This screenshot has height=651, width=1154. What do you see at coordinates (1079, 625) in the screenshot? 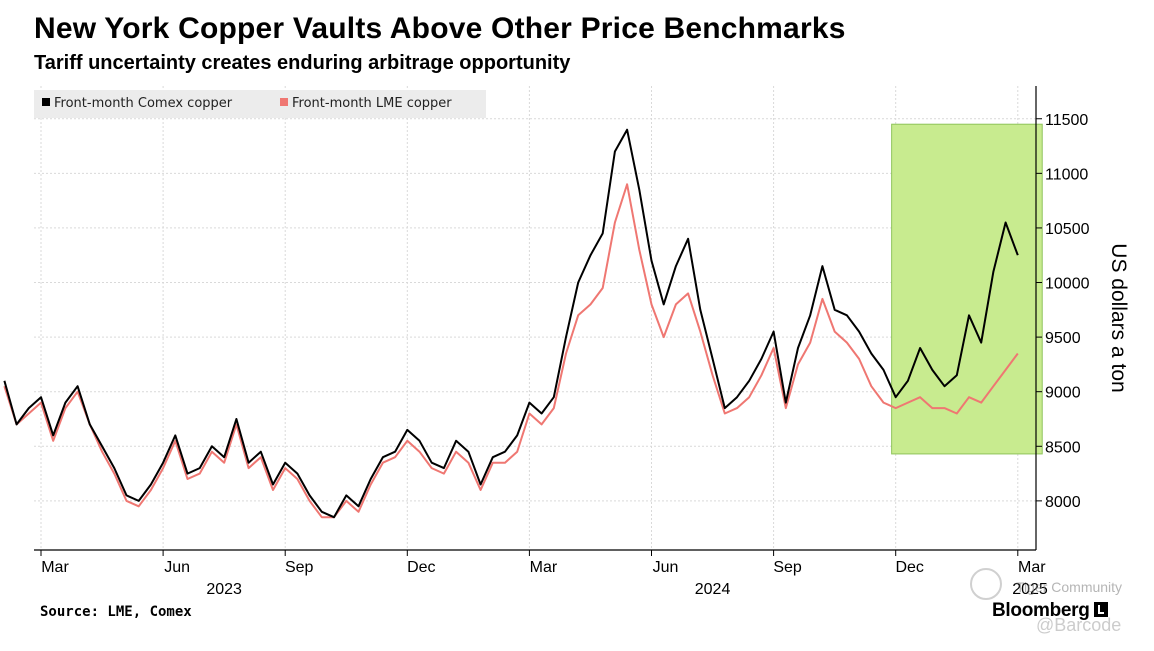
I see `watermark-handle: @Barcode` at bounding box center [1079, 625].